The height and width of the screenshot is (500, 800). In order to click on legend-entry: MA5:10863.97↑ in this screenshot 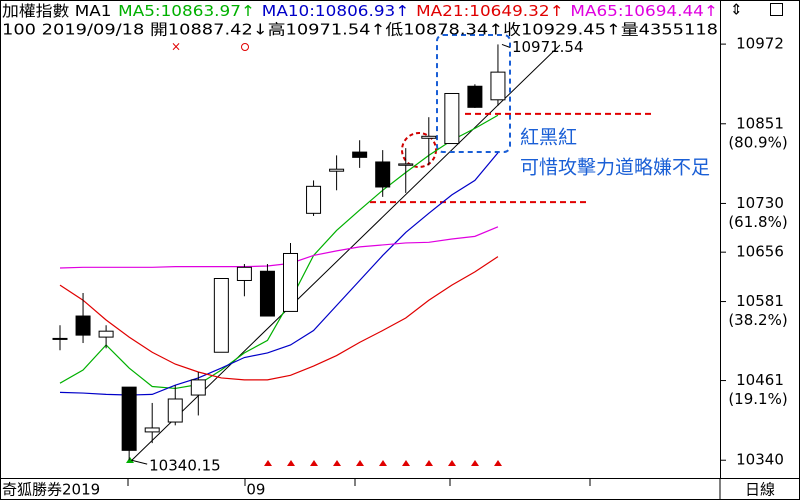, I will do `click(186, 11)`.